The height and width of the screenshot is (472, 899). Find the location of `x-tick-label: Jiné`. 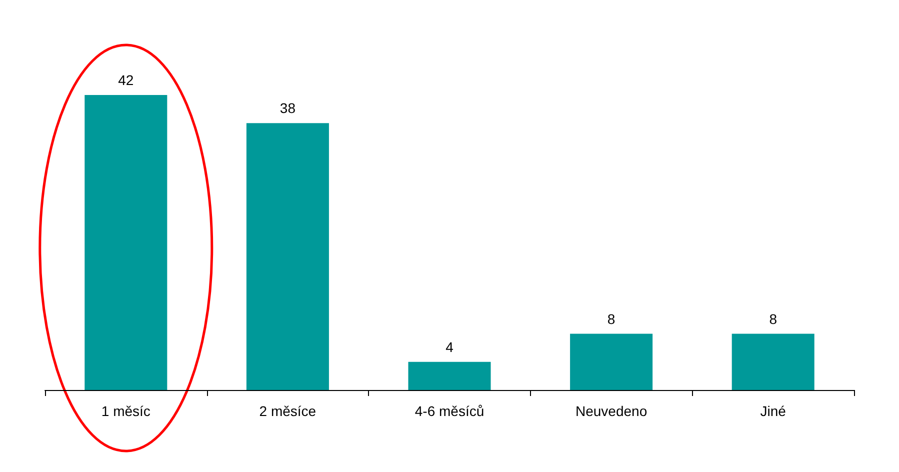

x-tick-label: Jiné is located at coordinates (773, 411).